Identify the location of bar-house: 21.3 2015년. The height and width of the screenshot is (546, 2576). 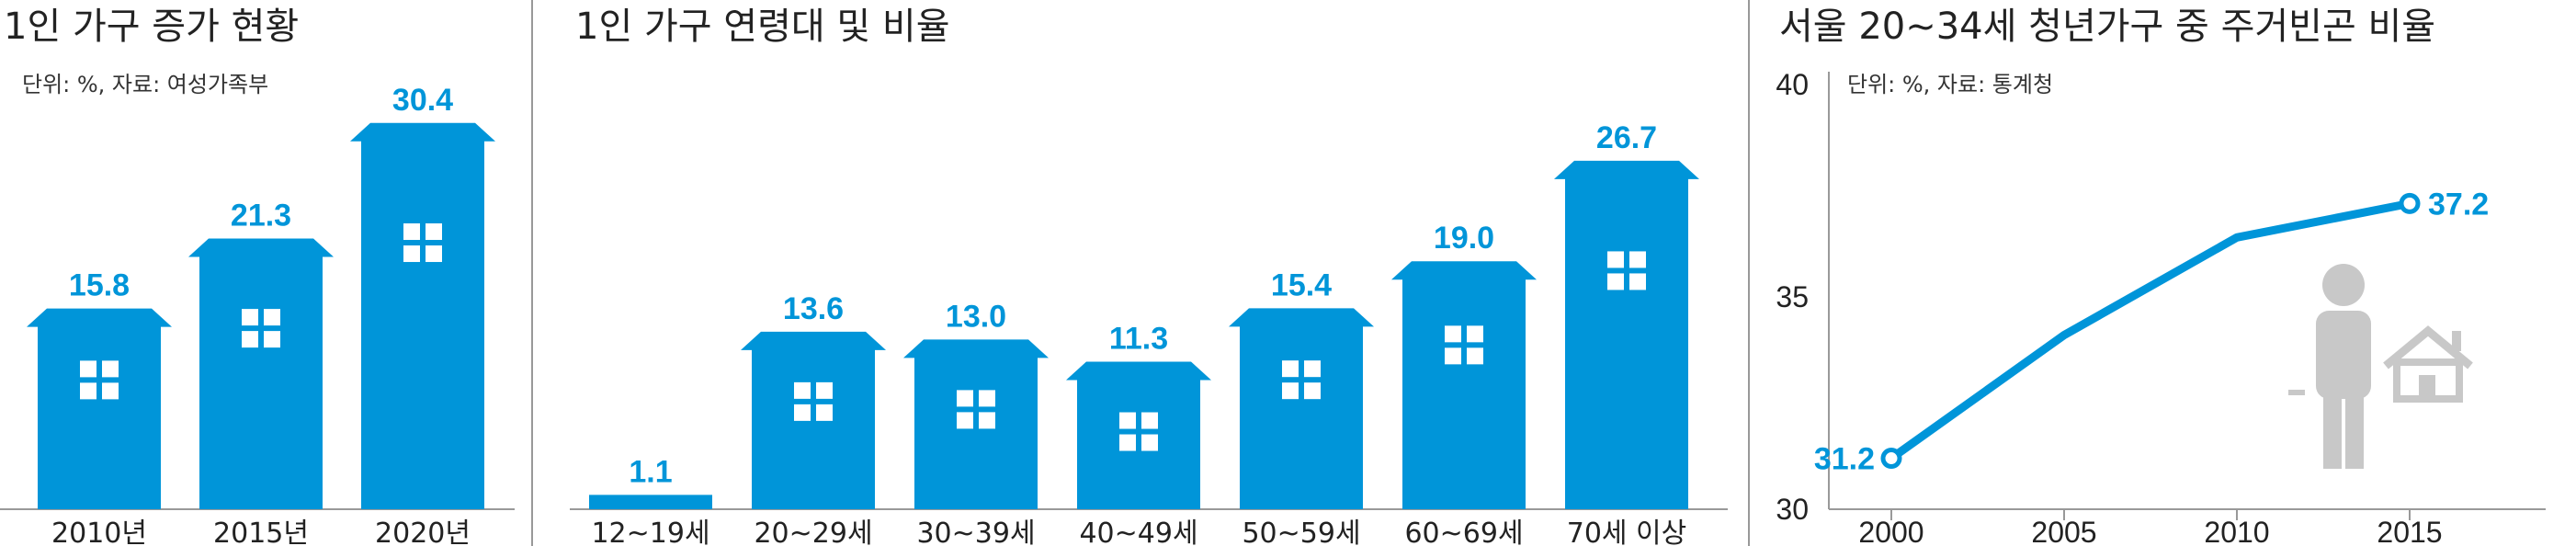
(261, 372).